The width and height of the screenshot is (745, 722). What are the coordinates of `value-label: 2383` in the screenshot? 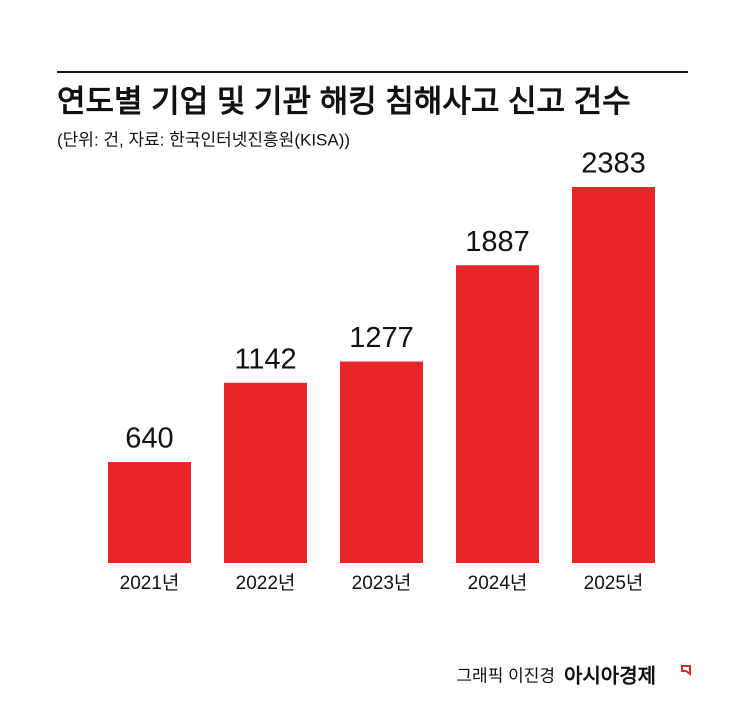 It's located at (613, 164).